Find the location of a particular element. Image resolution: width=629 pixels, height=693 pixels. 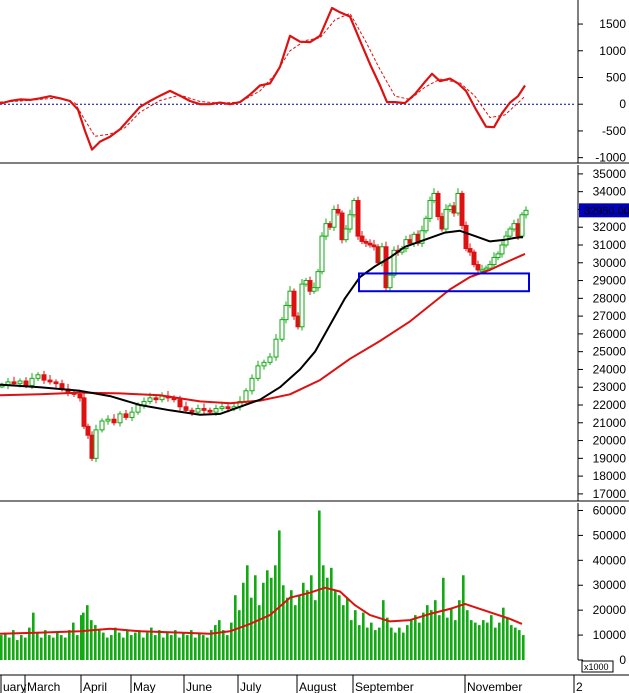

y-tick-label: 32000 is located at coordinates (610, 227).